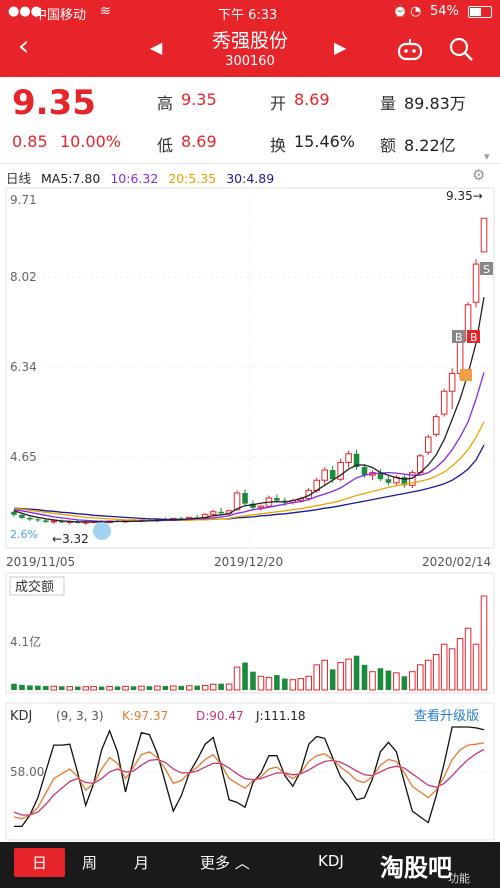  Describe the element at coordinates (90, 863) in the screenshot. I see `tab-week: 周` at that location.